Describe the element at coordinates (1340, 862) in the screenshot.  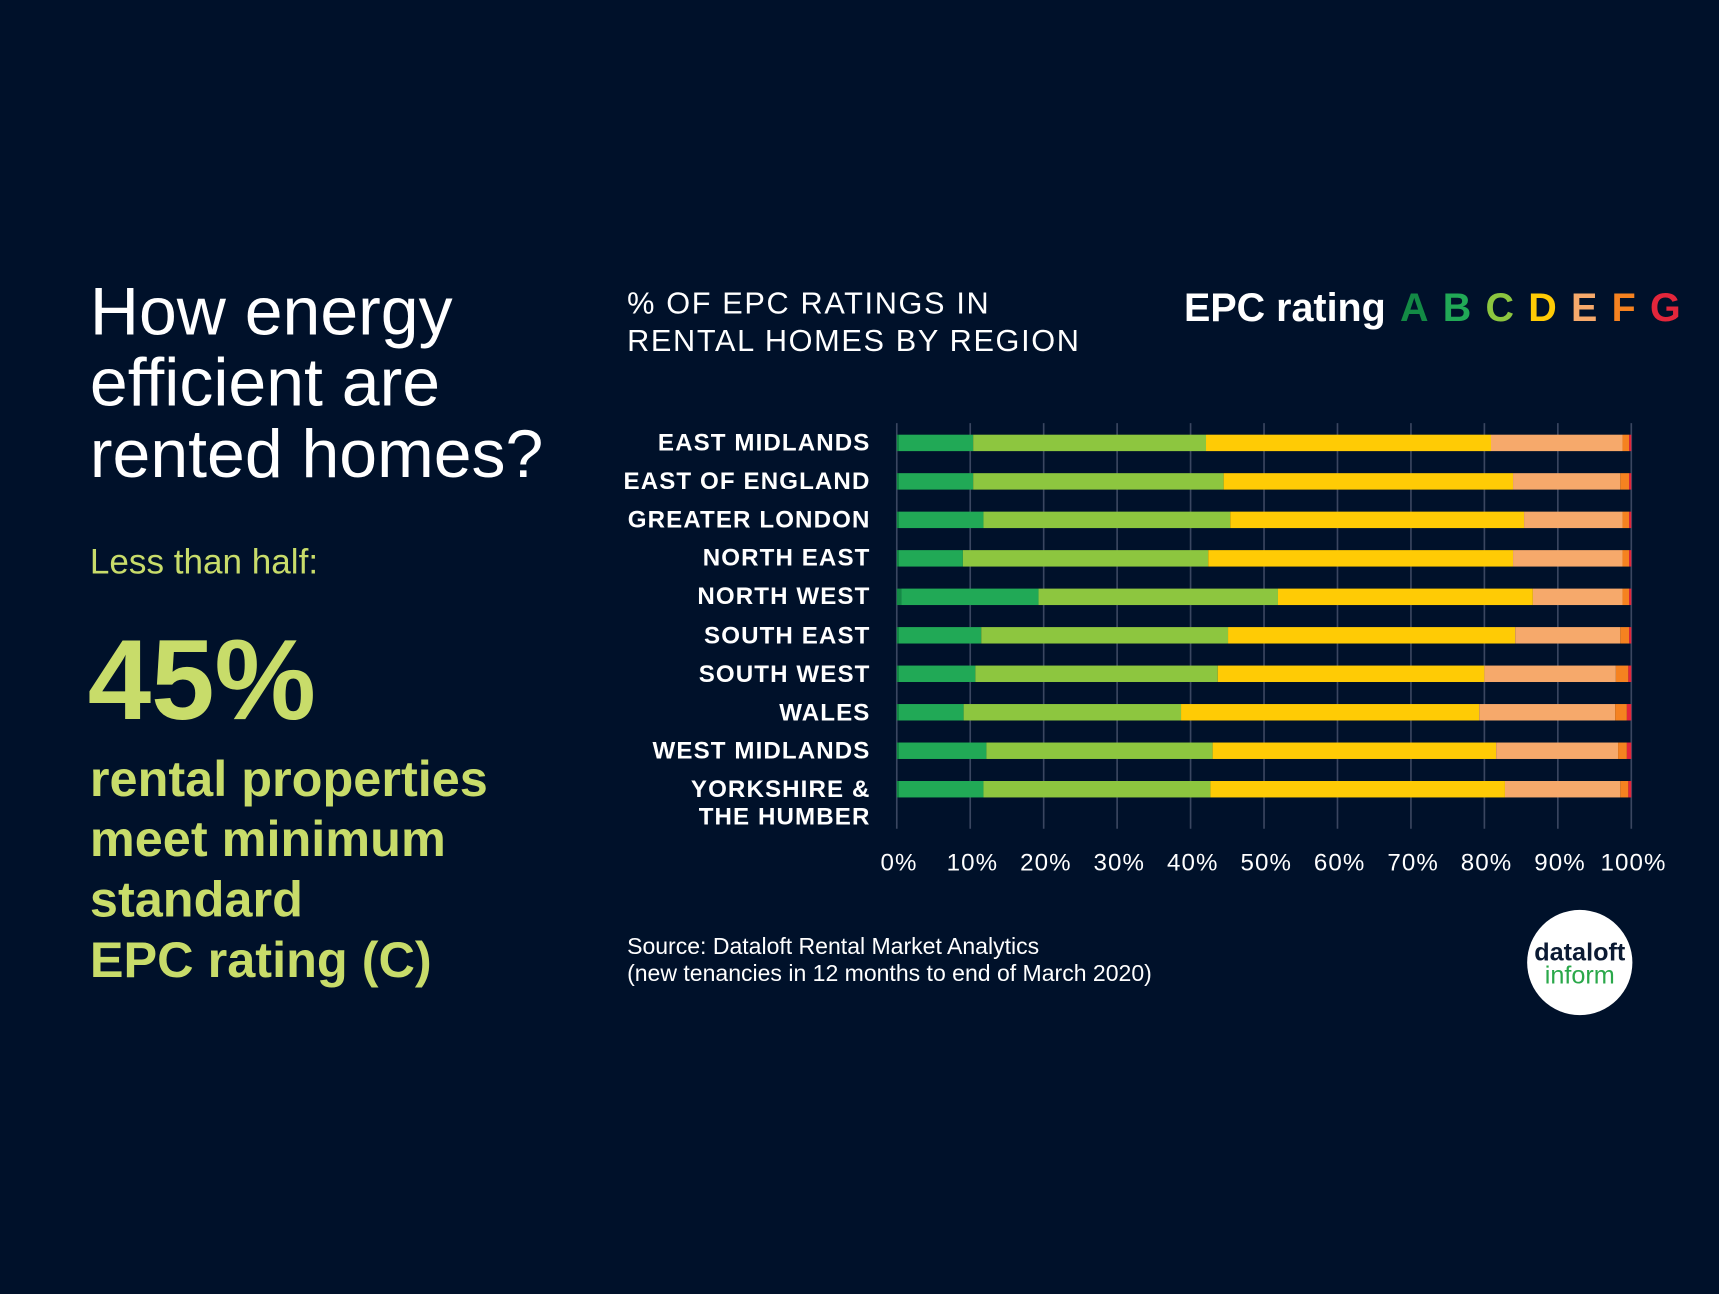
I see `x-tick-label: 60%` at that location.